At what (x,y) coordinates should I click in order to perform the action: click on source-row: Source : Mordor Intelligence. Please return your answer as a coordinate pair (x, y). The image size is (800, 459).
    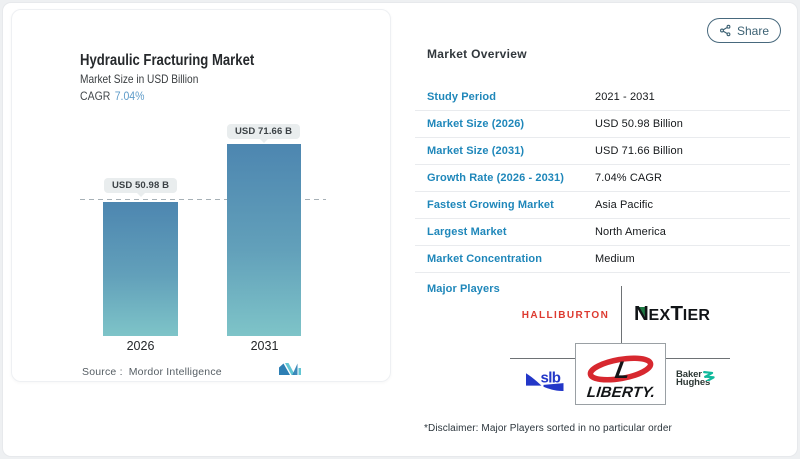
    Looking at the image, I should click on (152, 372).